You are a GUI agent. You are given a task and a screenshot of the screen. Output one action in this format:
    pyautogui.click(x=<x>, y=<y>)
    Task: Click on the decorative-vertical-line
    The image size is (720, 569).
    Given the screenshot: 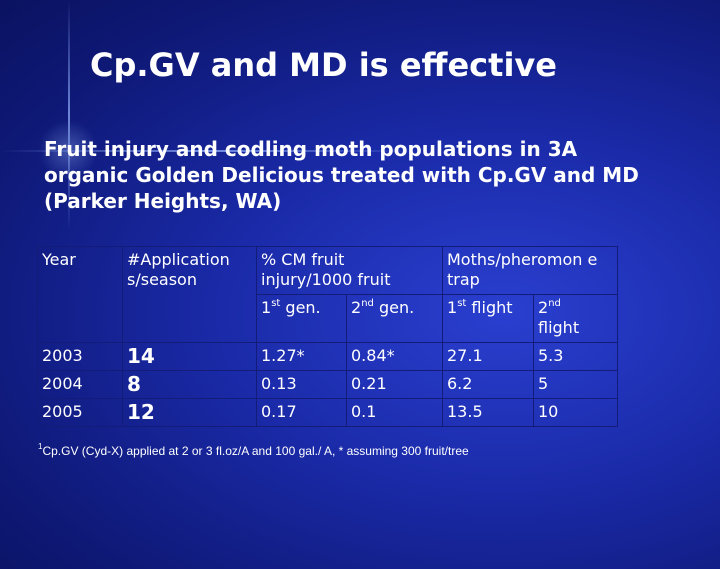 What is the action you would take?
    pyautogui.click(x=69, y=115)
    